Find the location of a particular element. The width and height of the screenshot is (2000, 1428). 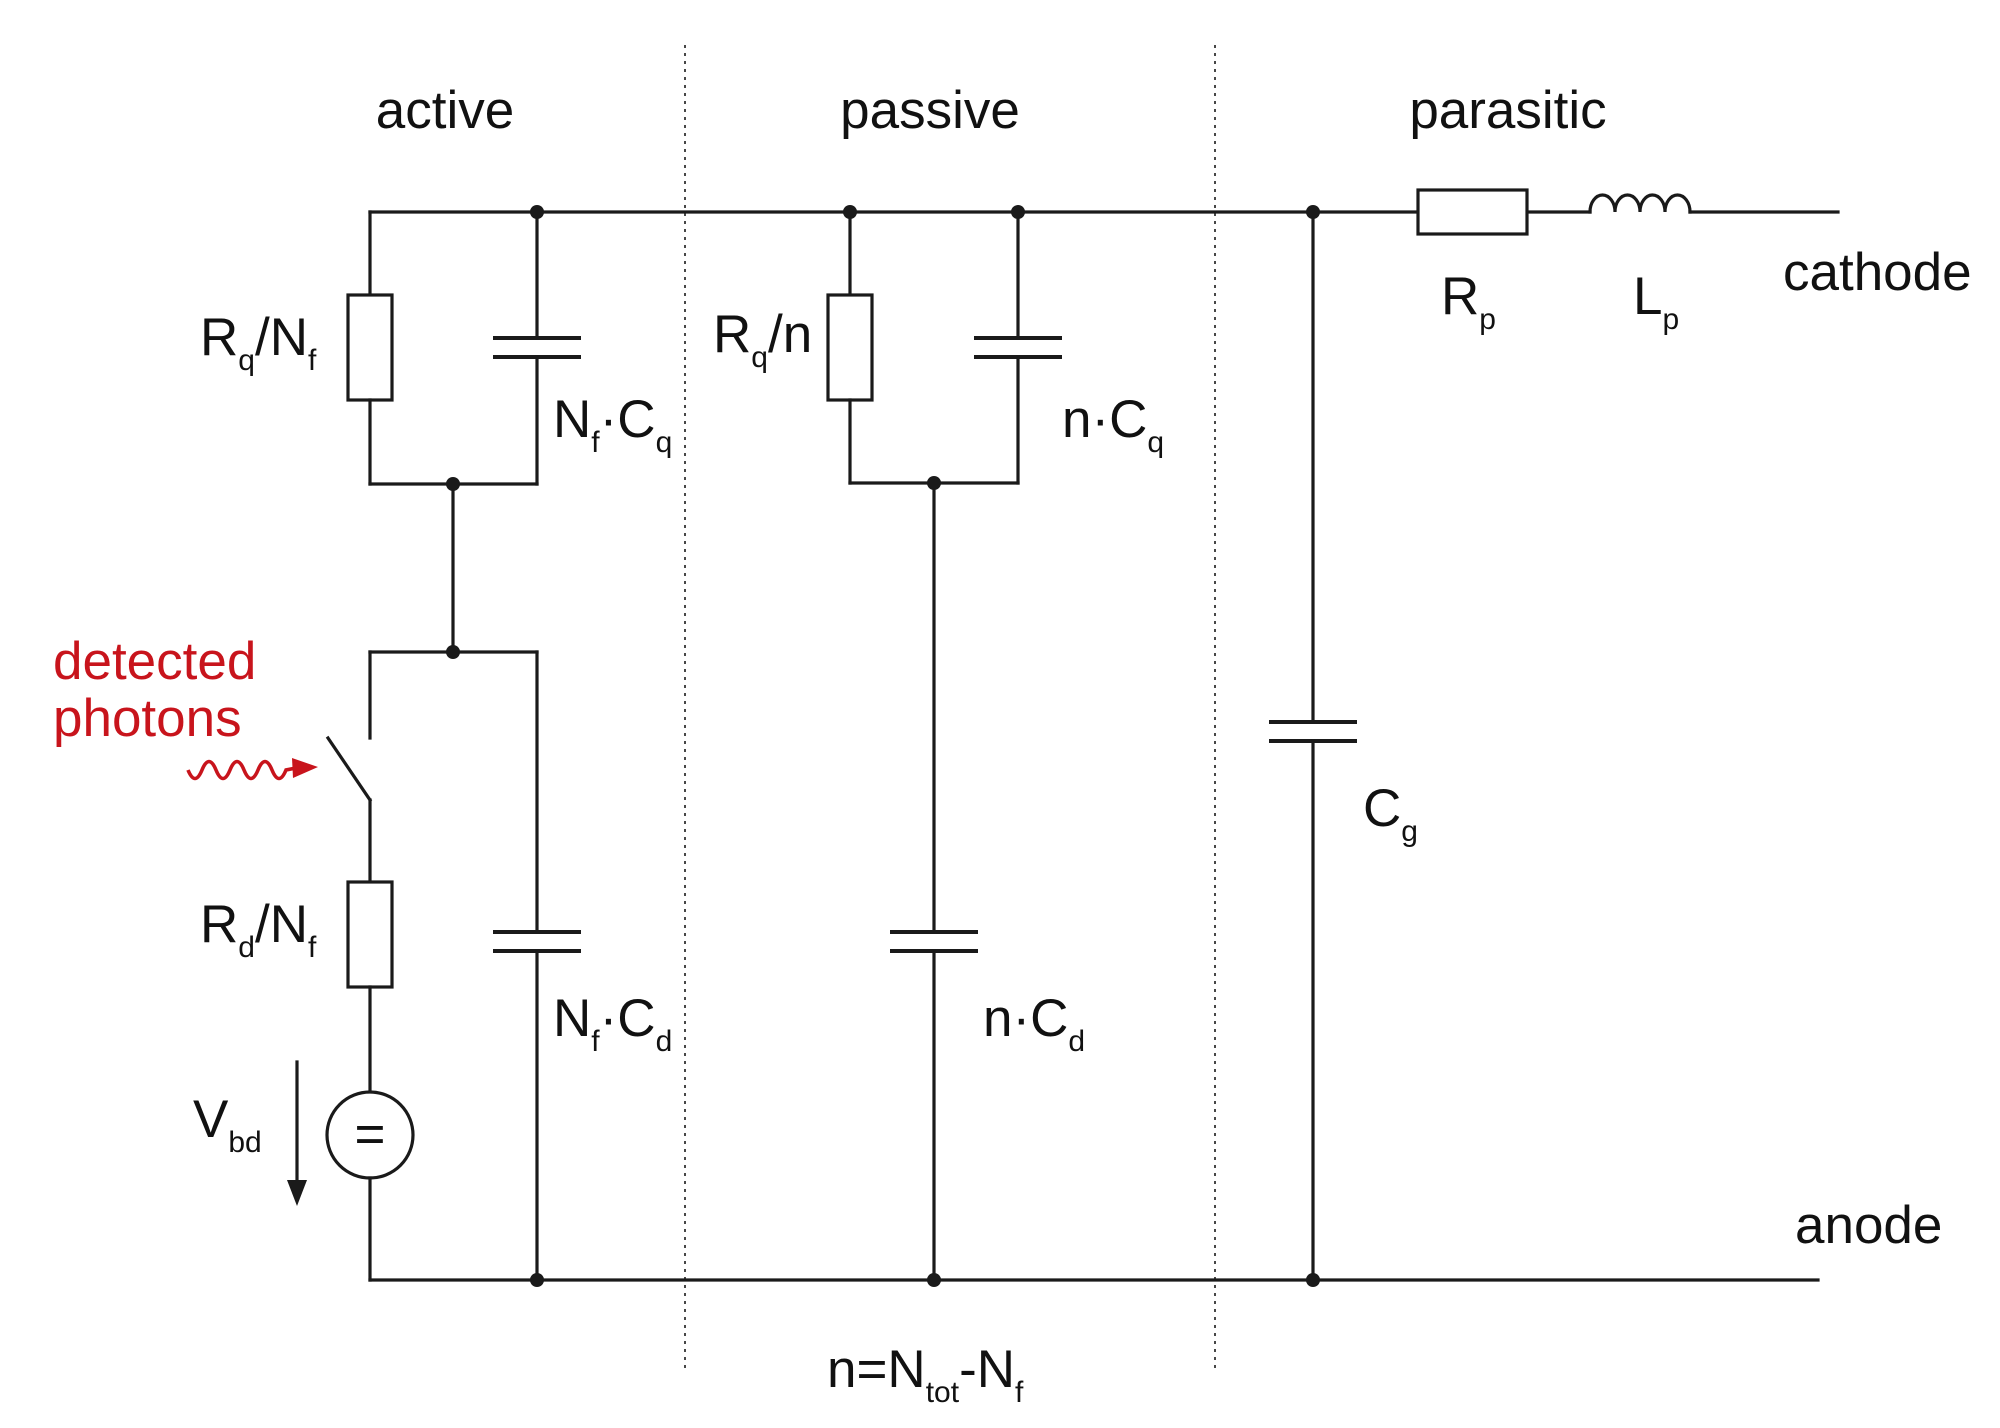

label-lp: Lp is located at coordinates (1656, 301).